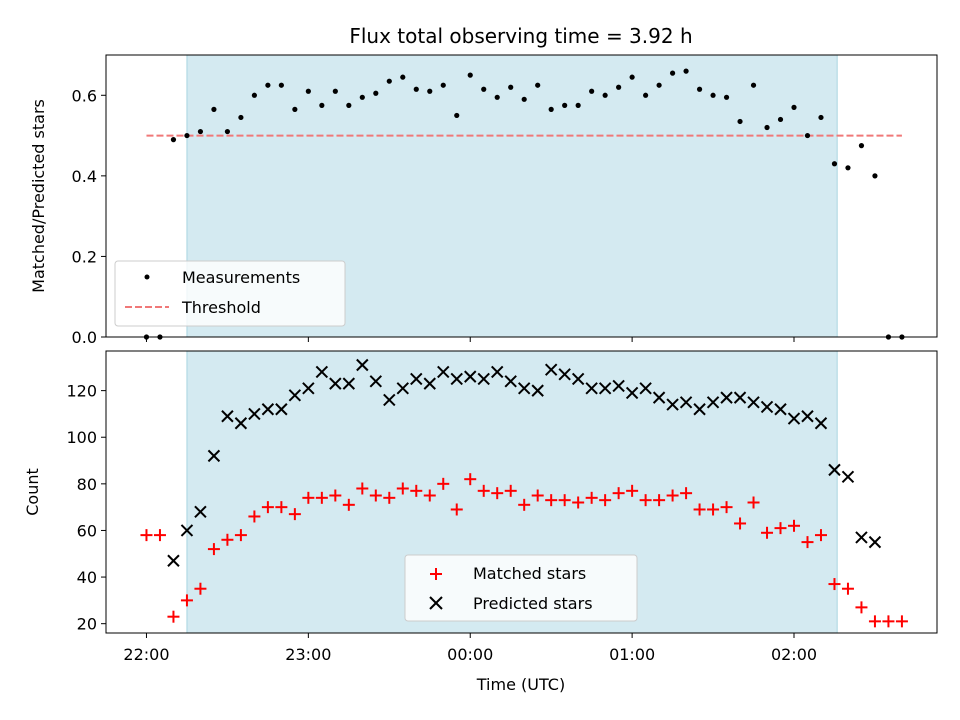 Image resolution: width=960 pixels, height=720 pixels. I want to click on bottom-y-tick-label: 80, so click(87, 484).